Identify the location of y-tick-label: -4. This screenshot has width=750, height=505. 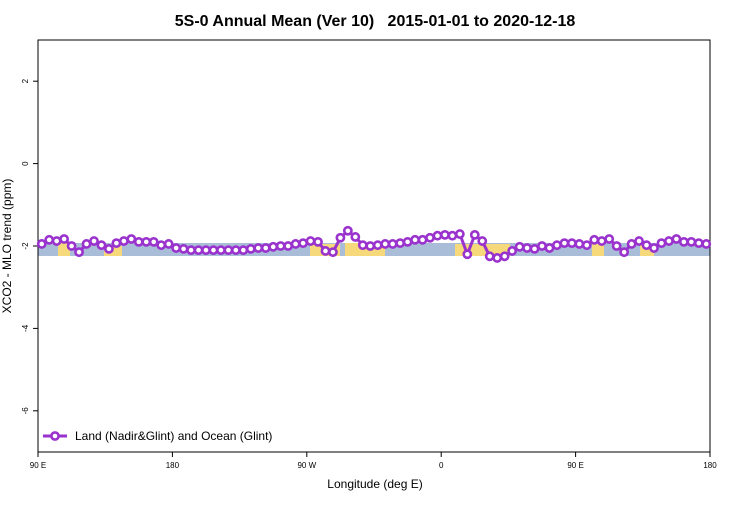
(25, 328).